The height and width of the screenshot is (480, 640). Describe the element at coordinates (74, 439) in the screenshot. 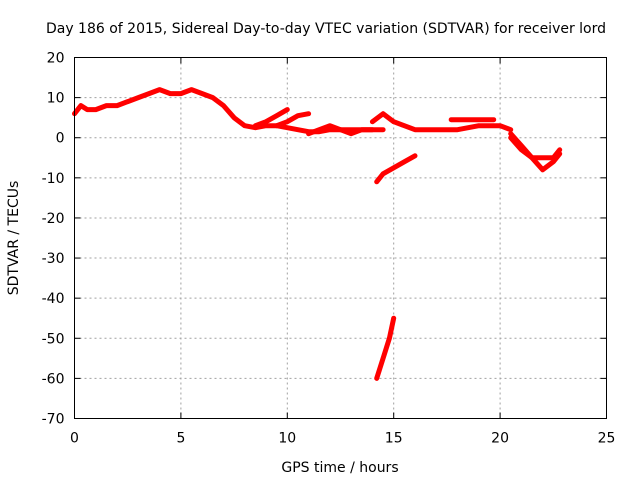

I see `x-tick-label: 0` at that location.